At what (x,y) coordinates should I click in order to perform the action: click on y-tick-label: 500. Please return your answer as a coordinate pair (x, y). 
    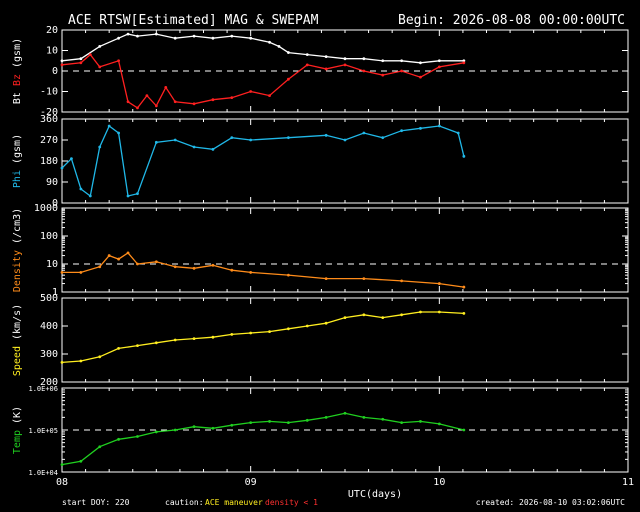
    Looking at the image, I should click on (49, 298).